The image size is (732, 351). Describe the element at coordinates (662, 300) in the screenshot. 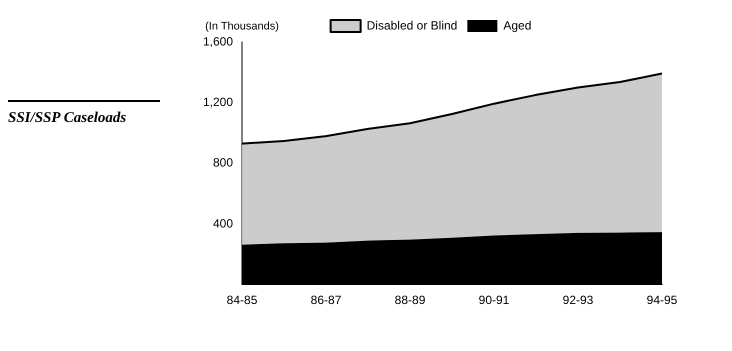

I see `x-tick-label: 94-95` at that location.